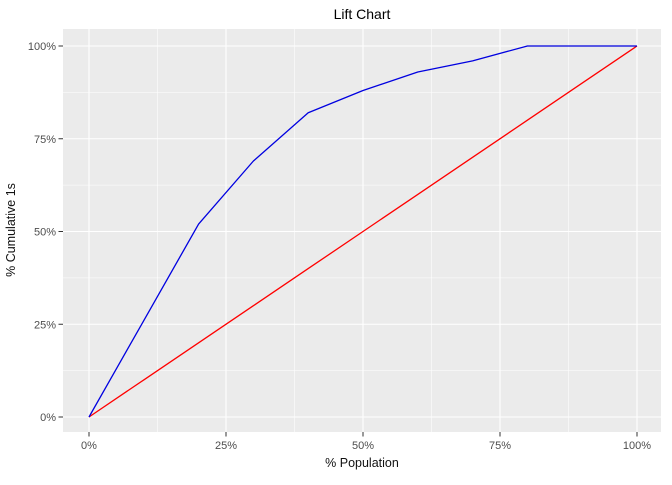 This screenshot has height=485, width=672. What do you see at coordinates (48, 418) in the screenshot?
I see `y-tick-label: 0%` at bounding box center [48, 418].